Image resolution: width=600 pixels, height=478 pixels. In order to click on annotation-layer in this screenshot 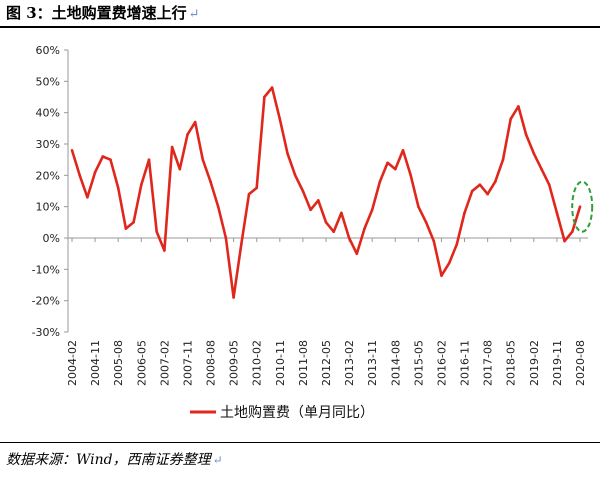, I will do `click(582, 206)`.